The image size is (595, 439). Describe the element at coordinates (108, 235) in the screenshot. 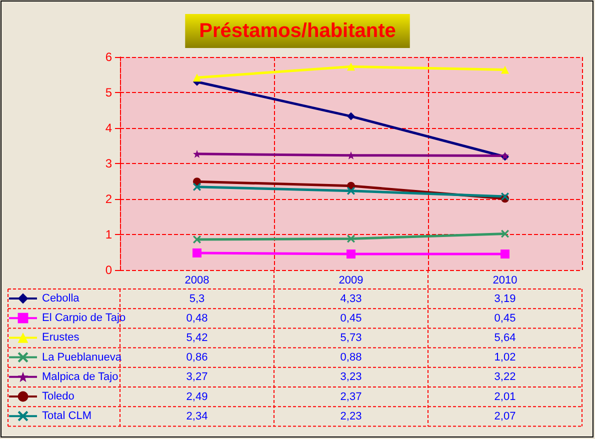

I see `y-tick-label: 1` at that location.